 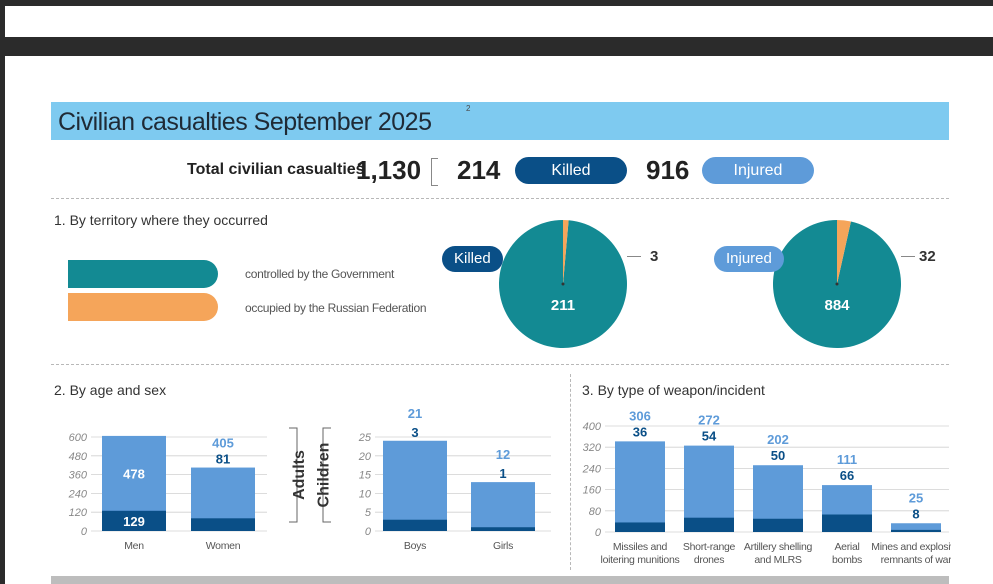 I want to click on adults-bracket, so click(x=293, y=475).